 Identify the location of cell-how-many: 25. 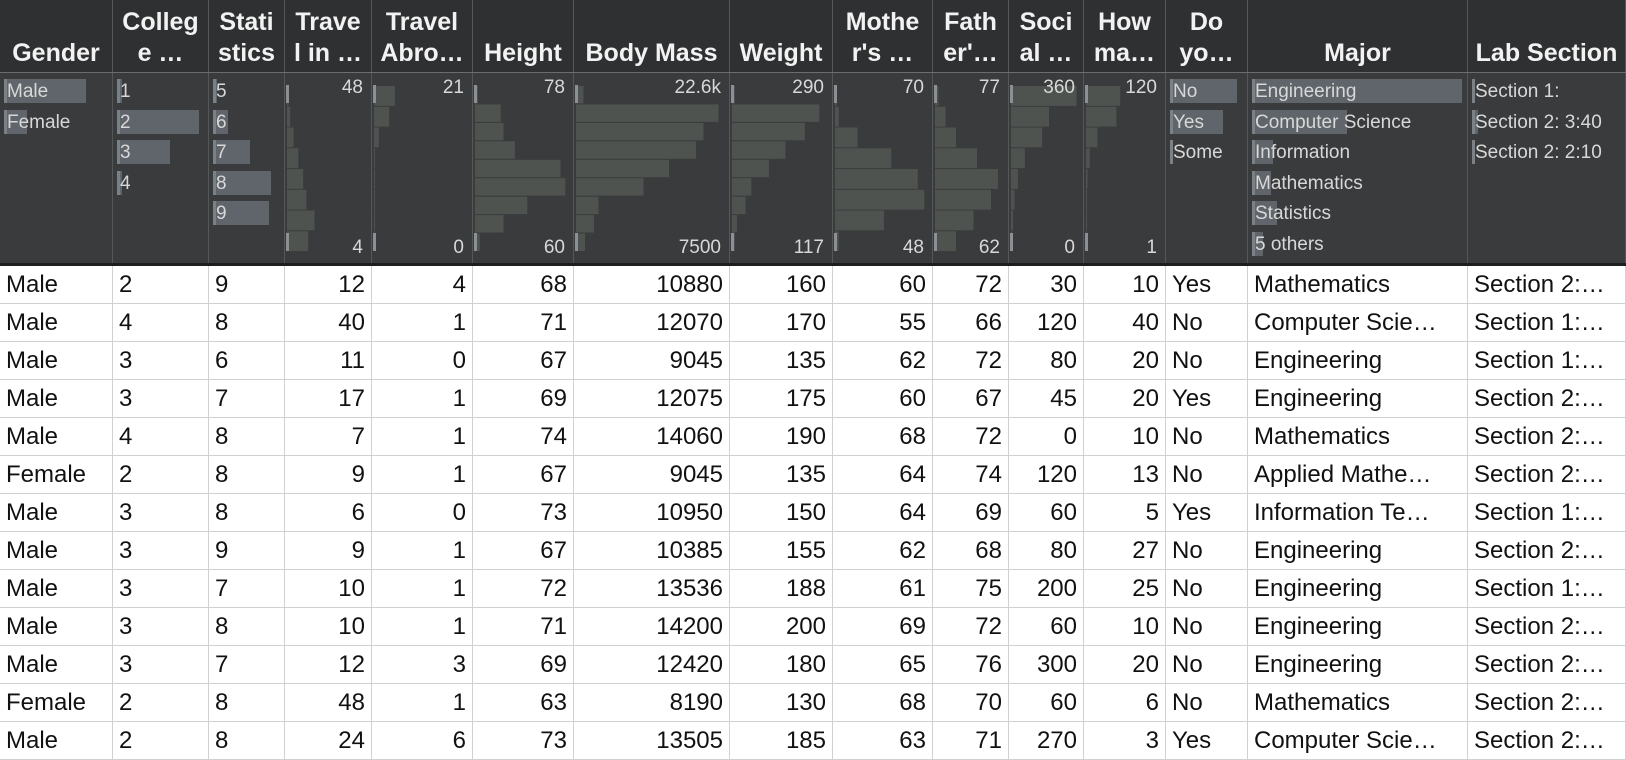
(1125, 588).